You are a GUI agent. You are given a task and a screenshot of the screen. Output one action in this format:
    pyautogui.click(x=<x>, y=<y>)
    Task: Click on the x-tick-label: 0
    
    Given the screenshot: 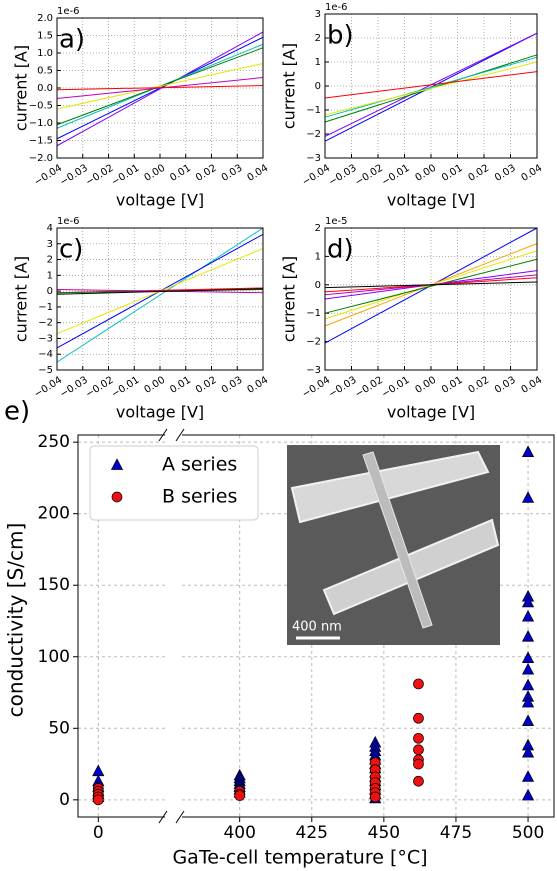 What is the action you would take?
    pyautogui.click(x=98, y=833)
    